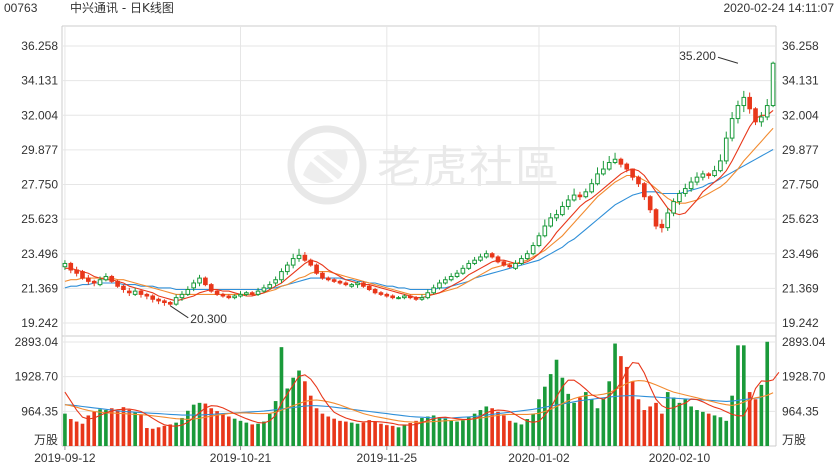 This screenshot has height=470, width=840. What do you see at coordinates (39, 185) in the screenshot?
I see `price-tick-label-left: 27.750` at bounding box center [39, 185].